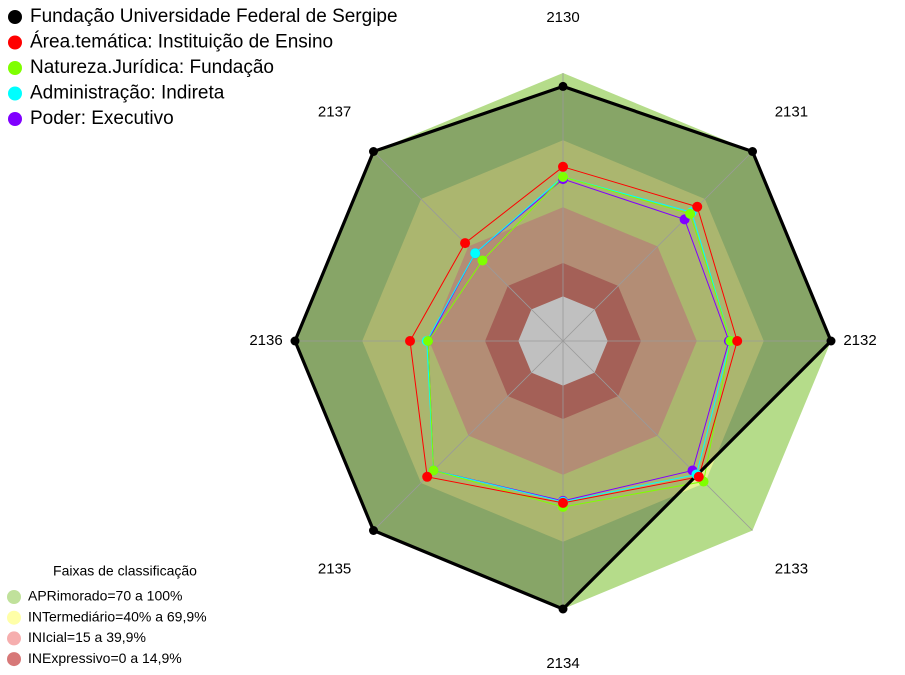 The width and height of the screenshot is (905, 675). What do you see at coordinates (181, 42) in the screenshot?
I see `legend-label: Área.temática: Instituição de Ensino` at bounding box center [181, 42].